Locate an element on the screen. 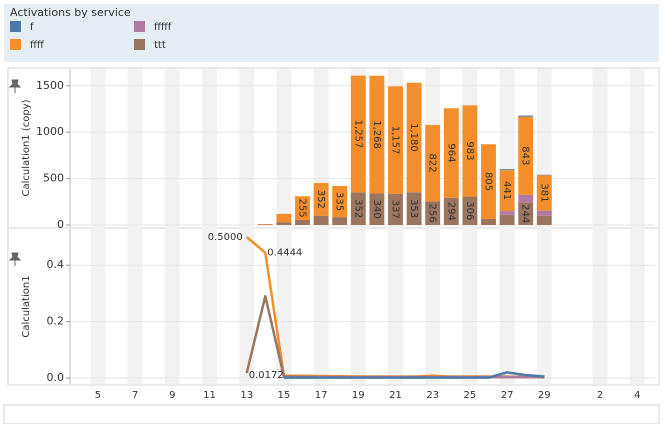  legend-label: f is located at coordinates (32, 27).